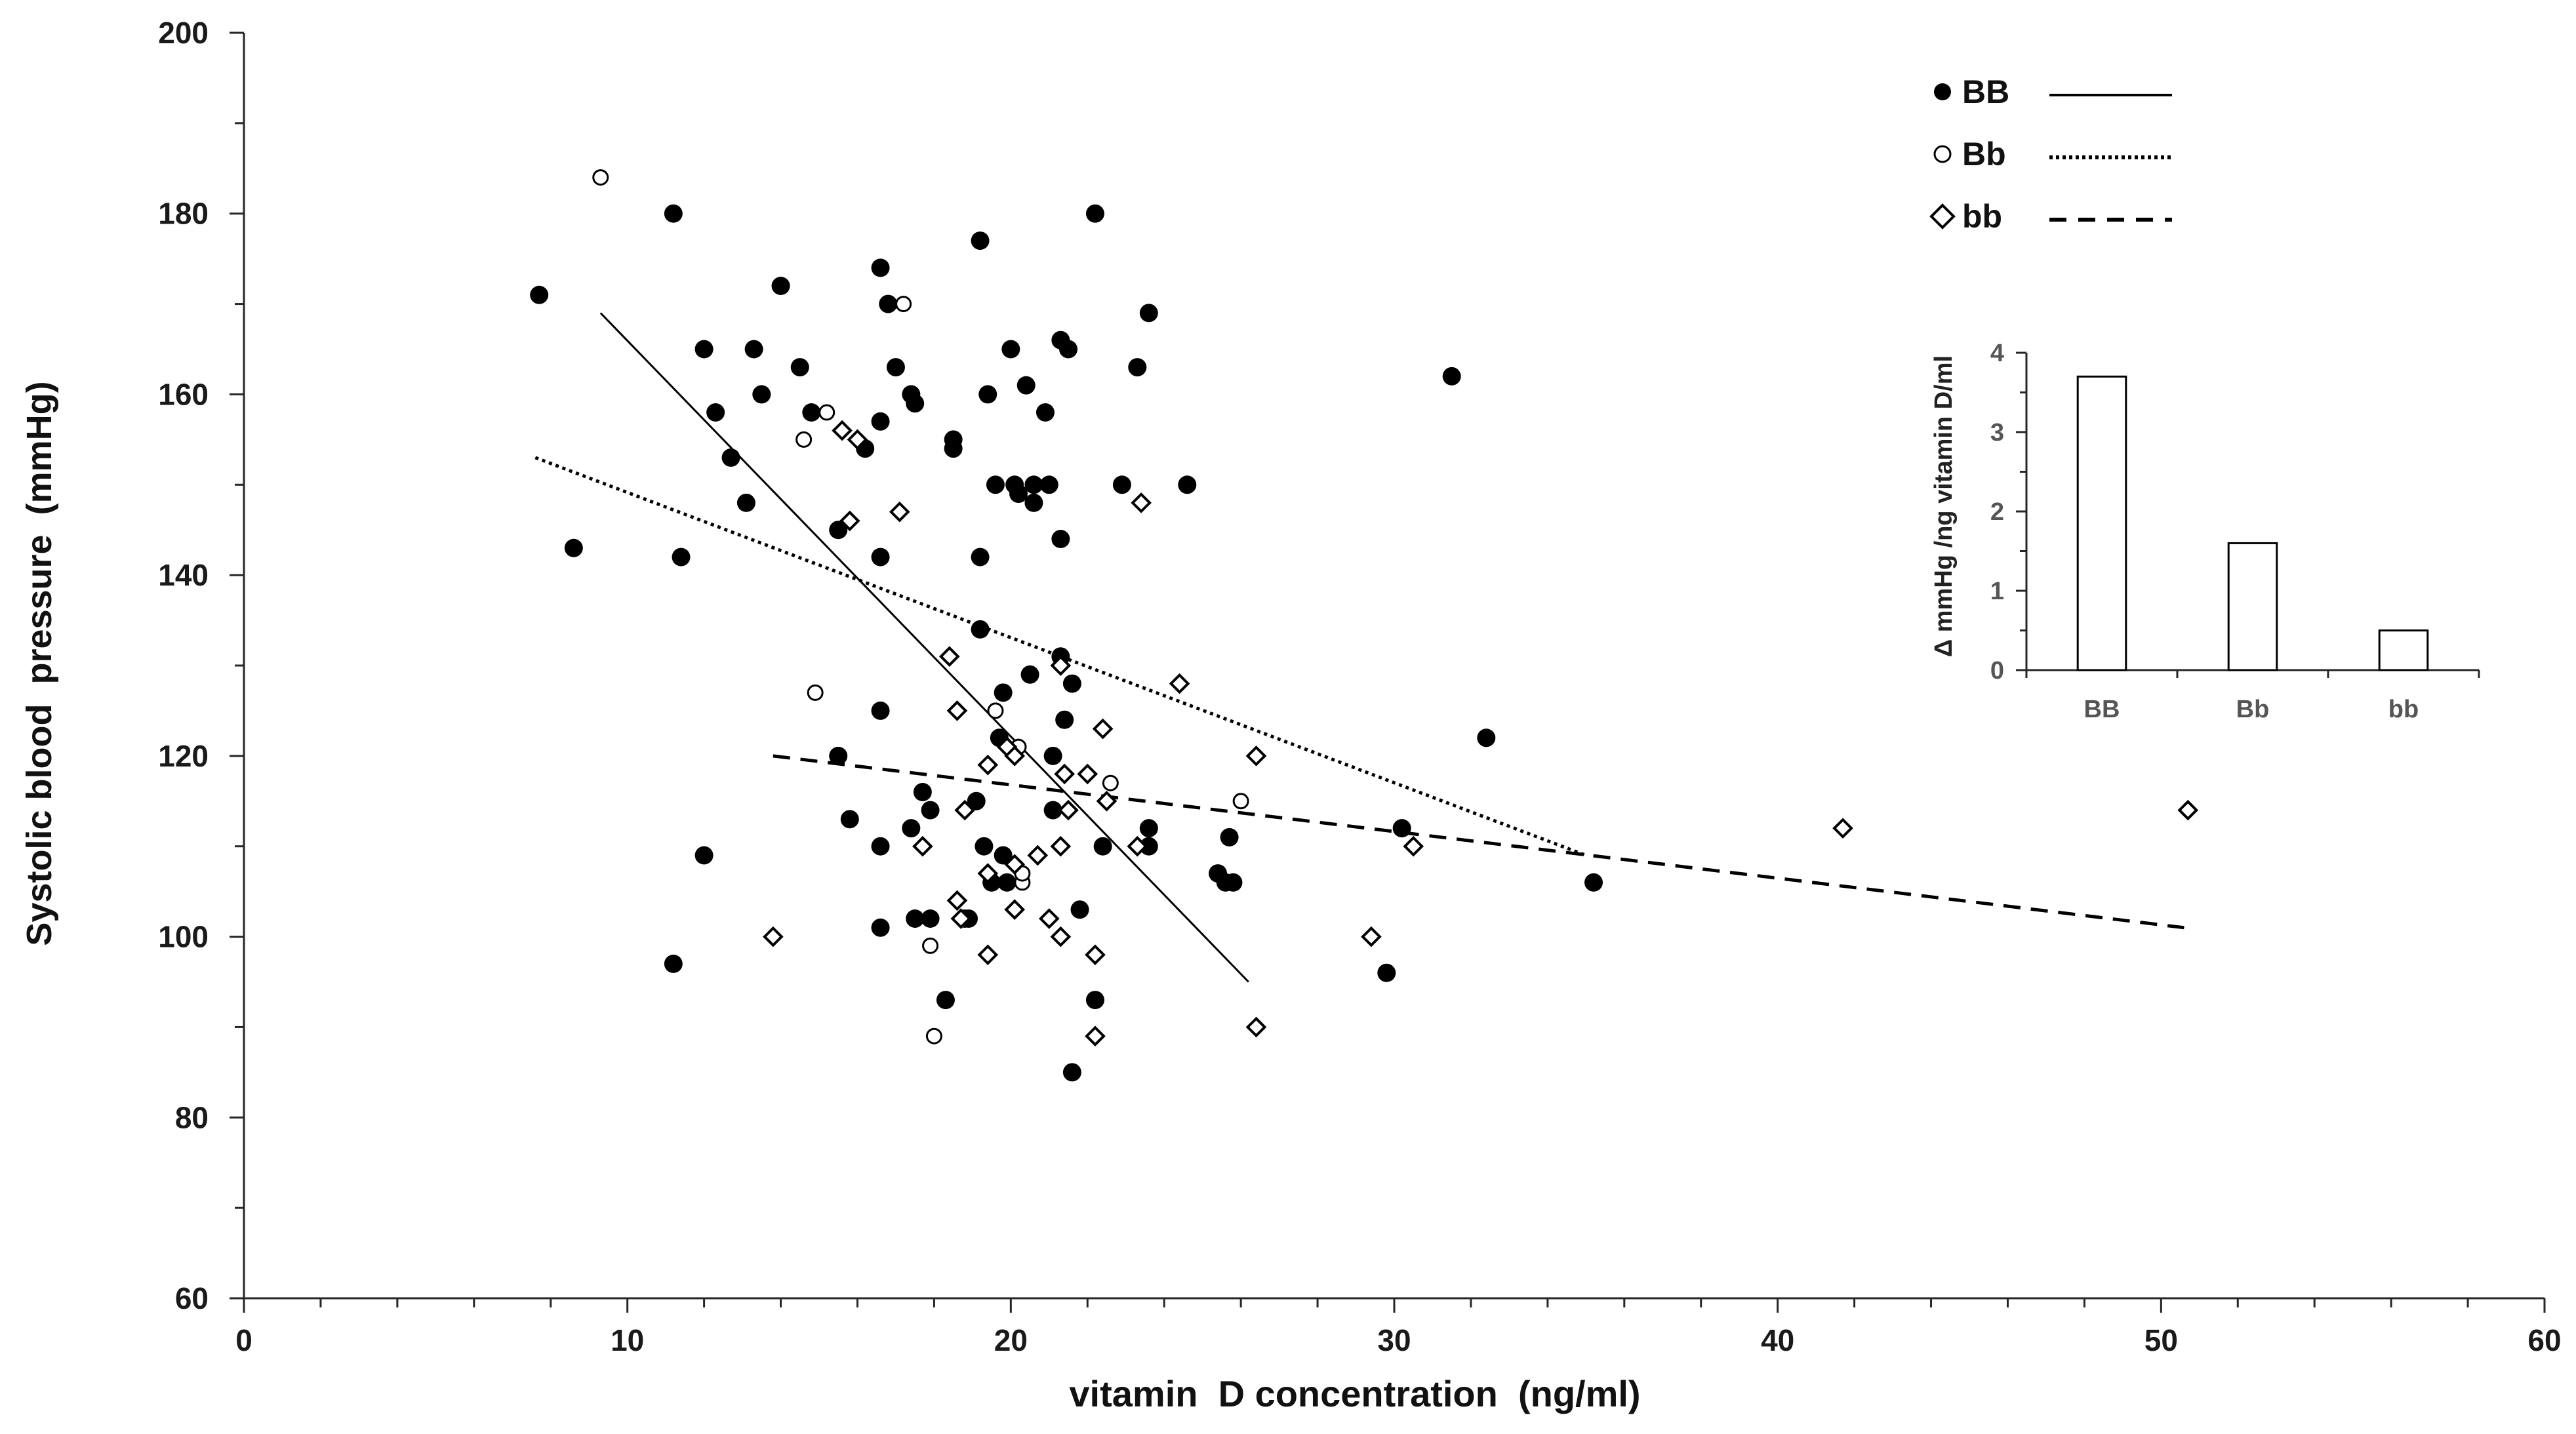  What do you see at coordinates (1997, 671) in the screenshot?
I see `inset-y-tick-label: 0` at bounding box center [1997, 671].